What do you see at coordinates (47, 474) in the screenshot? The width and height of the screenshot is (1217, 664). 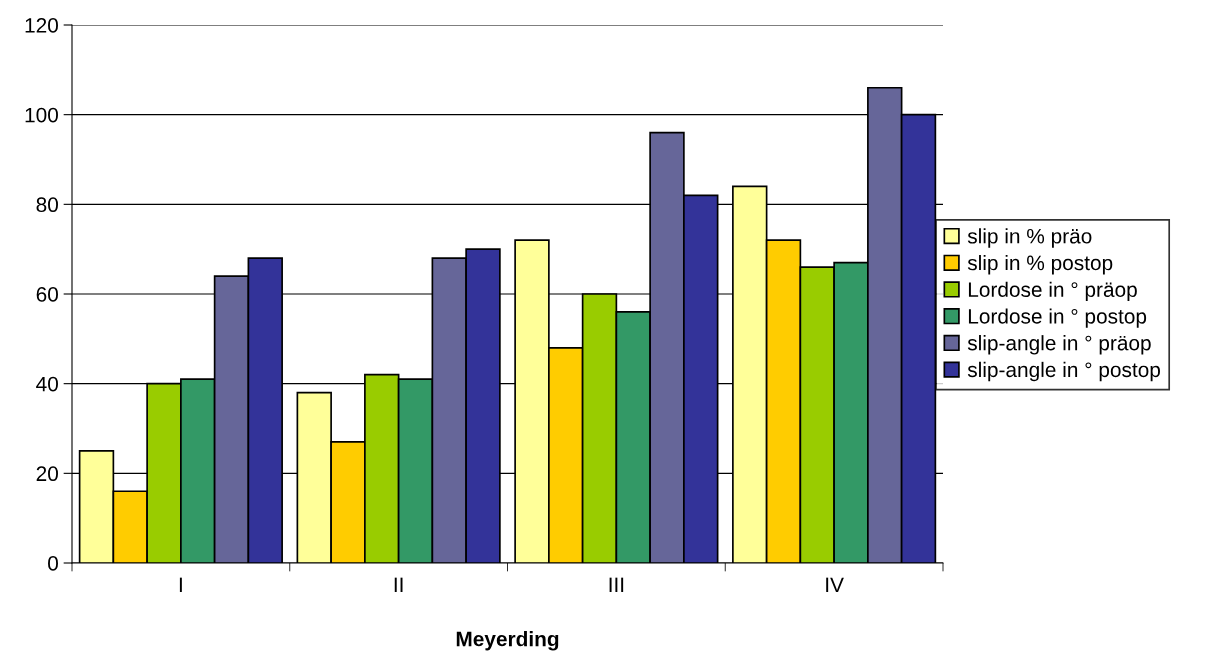 I see `y-tick-label: 20` at bounding box center [47, 474].